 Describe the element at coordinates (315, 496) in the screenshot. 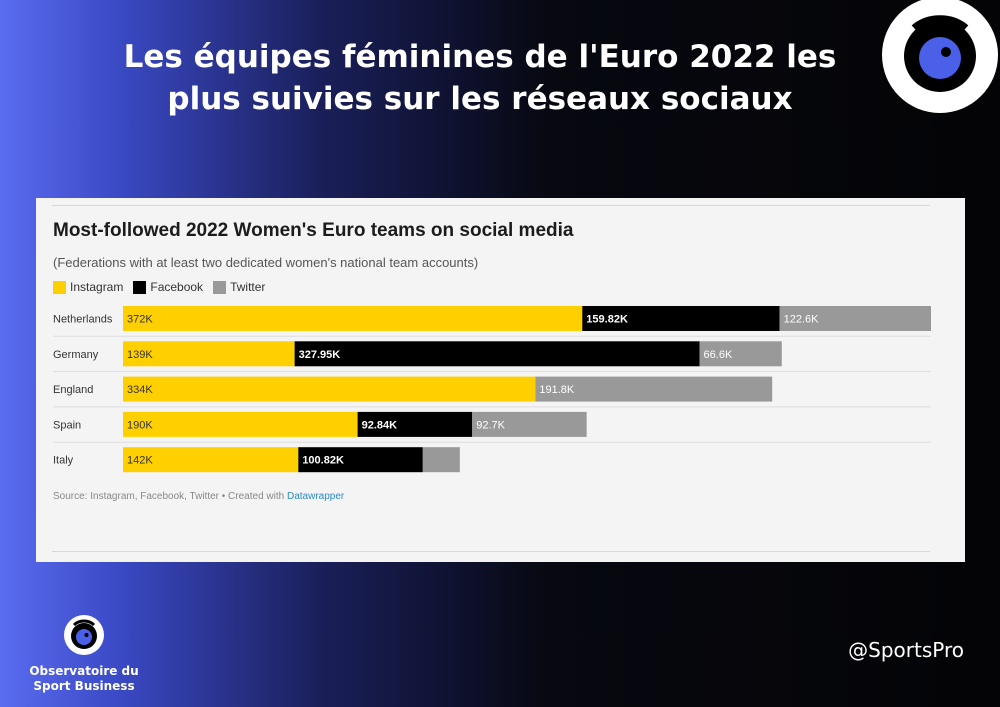

I see `datawrapper-link: Datawrapper` at that location.